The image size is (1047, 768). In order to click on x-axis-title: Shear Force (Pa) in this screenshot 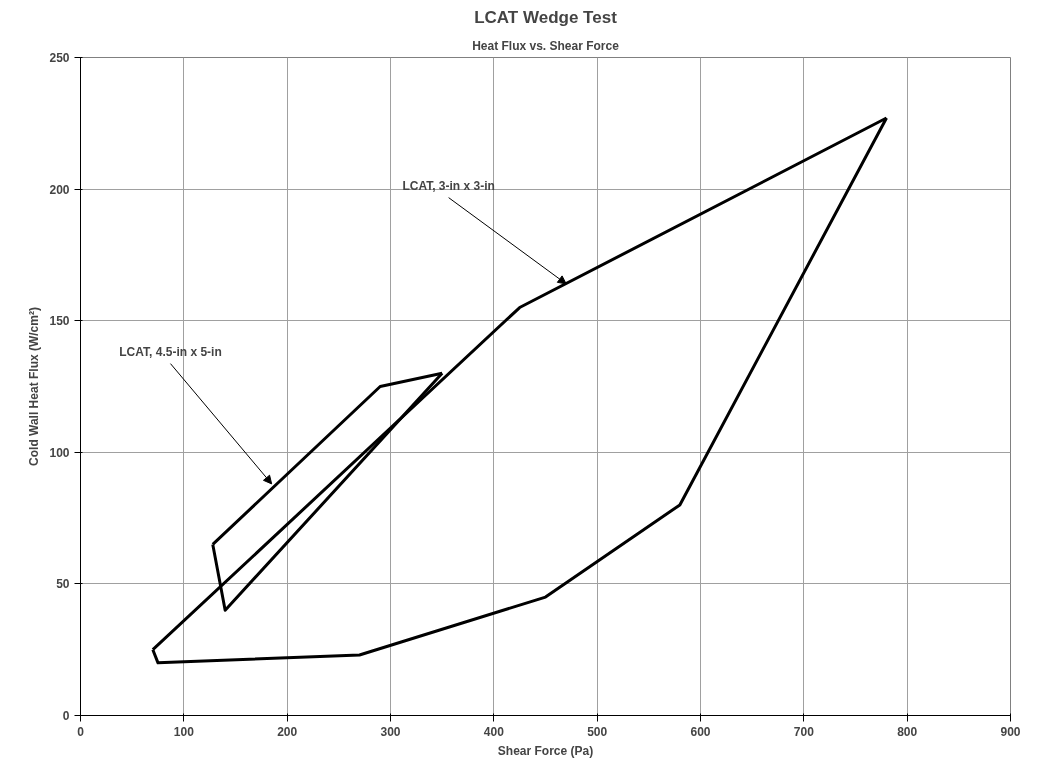, I will do `click(545, 750)`.